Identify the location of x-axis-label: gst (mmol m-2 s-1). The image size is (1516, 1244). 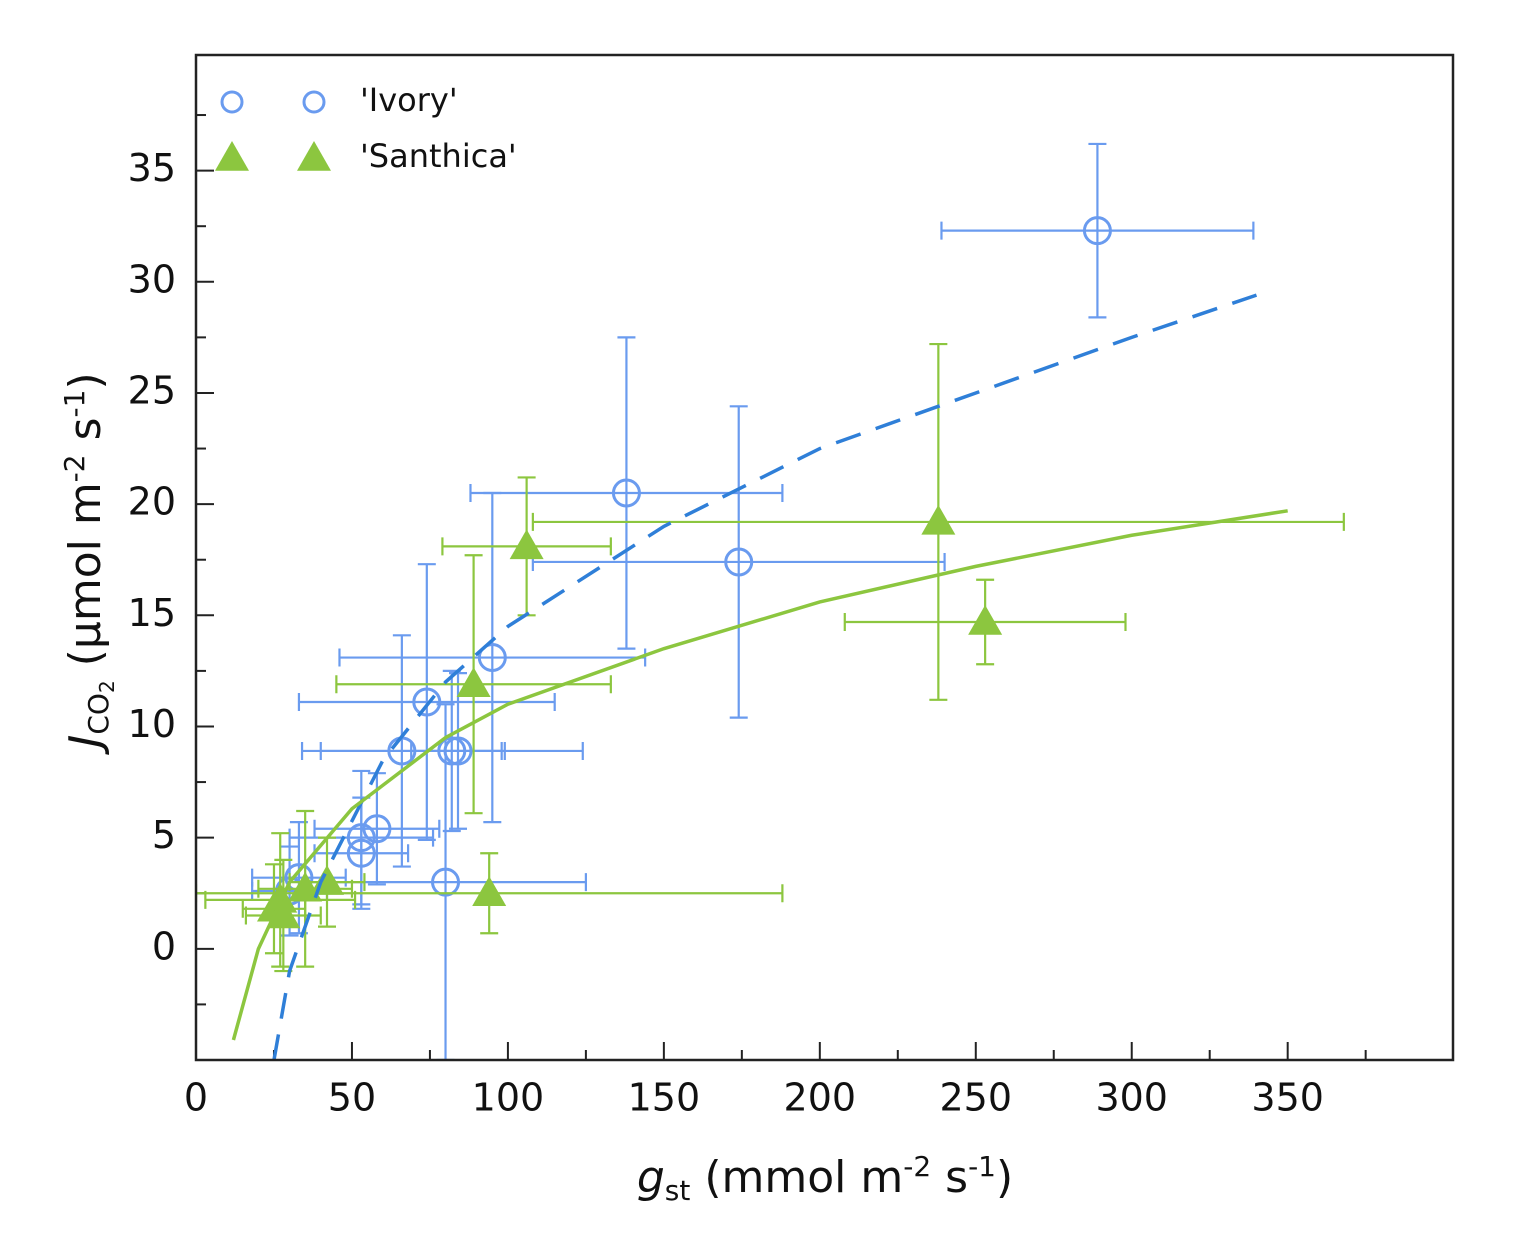
(825, 1178).